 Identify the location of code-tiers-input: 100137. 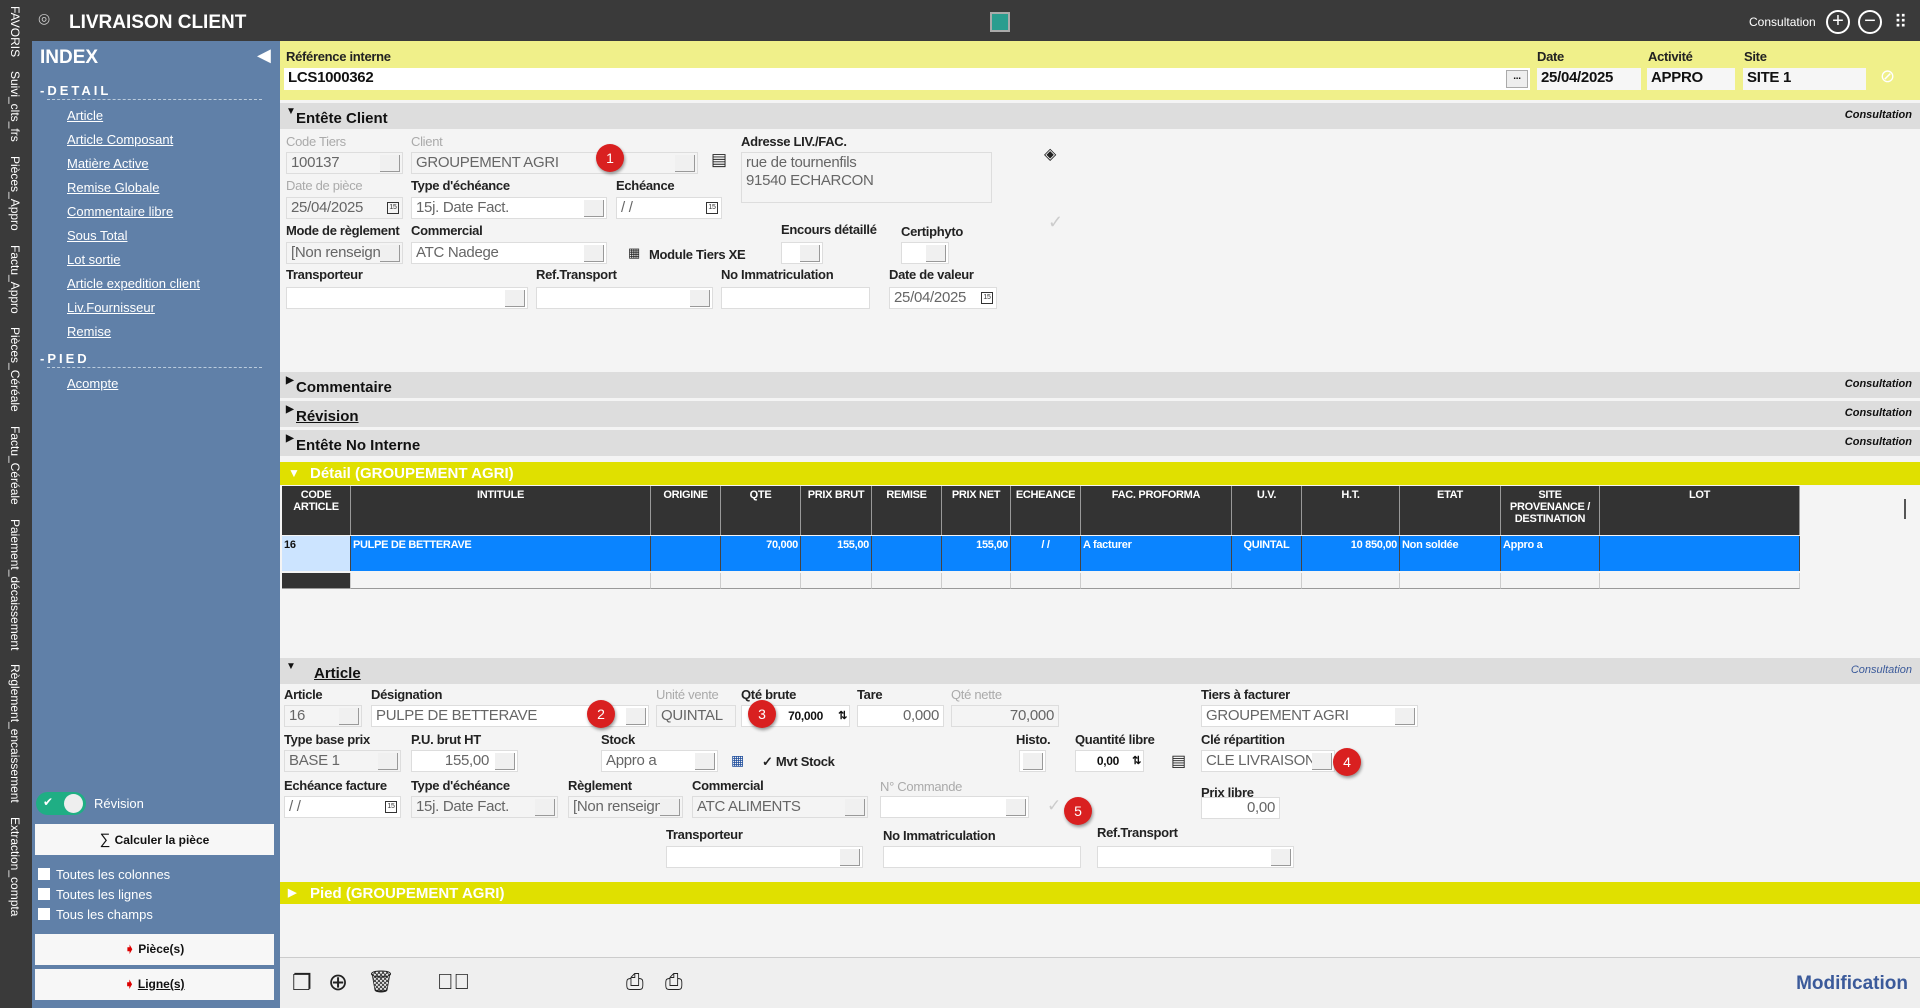
(344, 163).